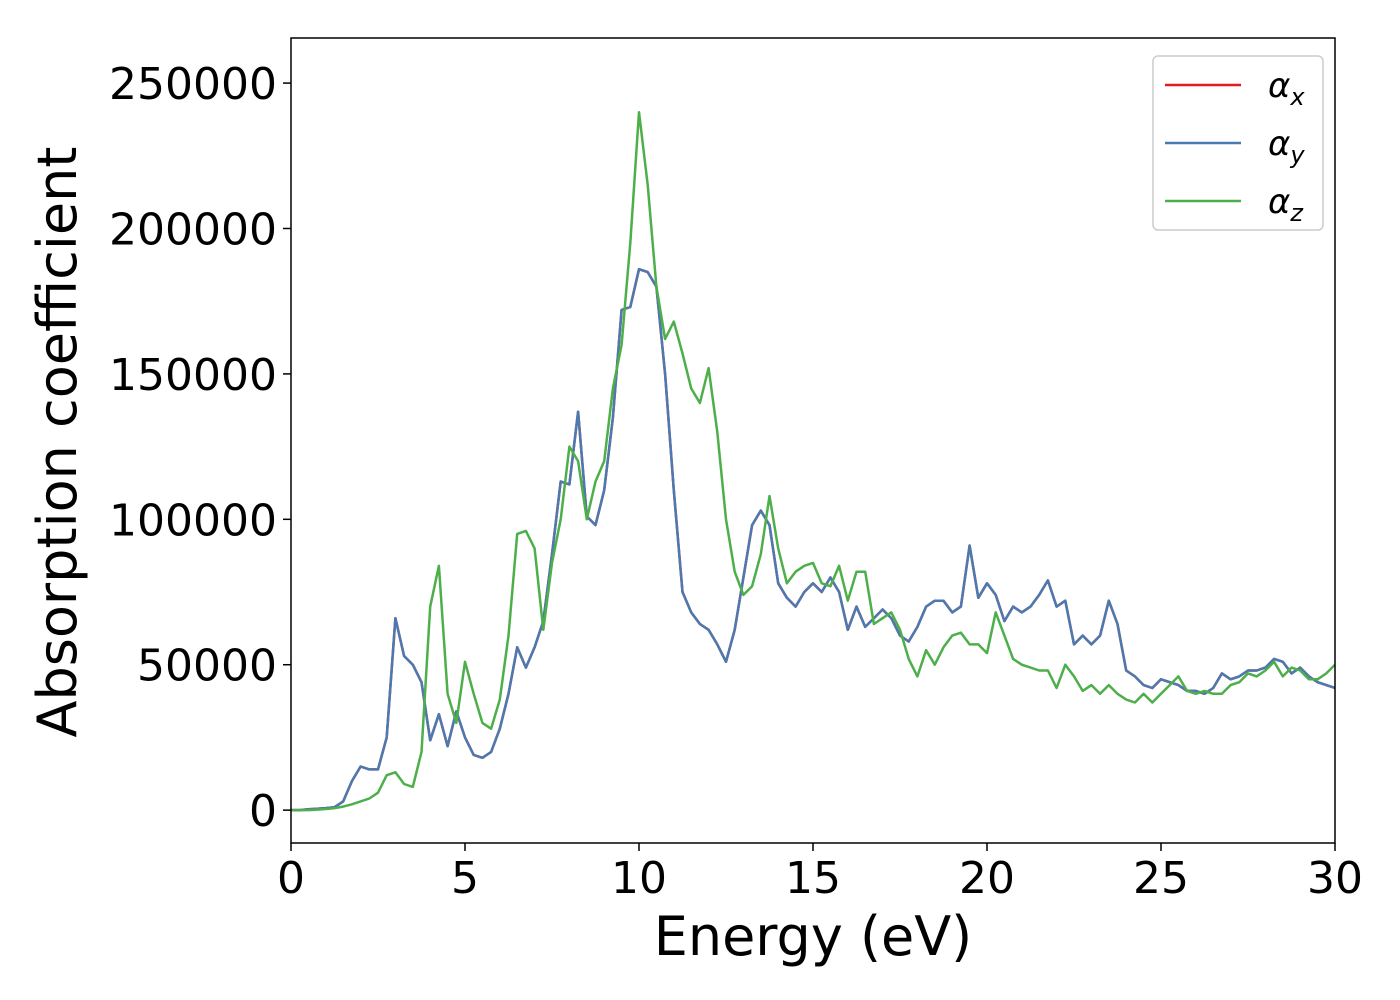 This screenshot has width=1400, height=1000. I want to click on x-tick-label: 0, so click(291, 878).